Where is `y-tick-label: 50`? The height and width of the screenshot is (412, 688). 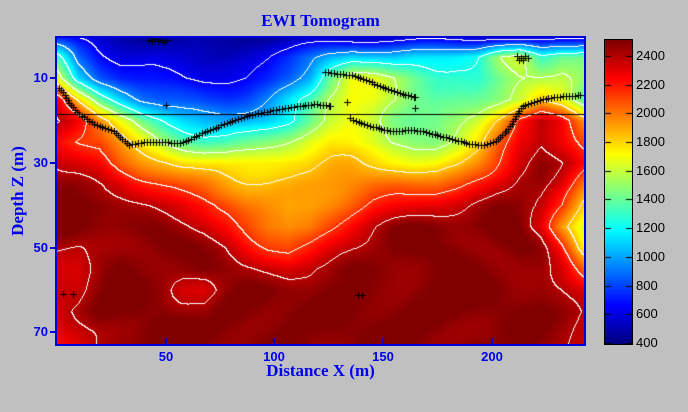
y-tick-label: 50 is located at coordinates (40, 247).